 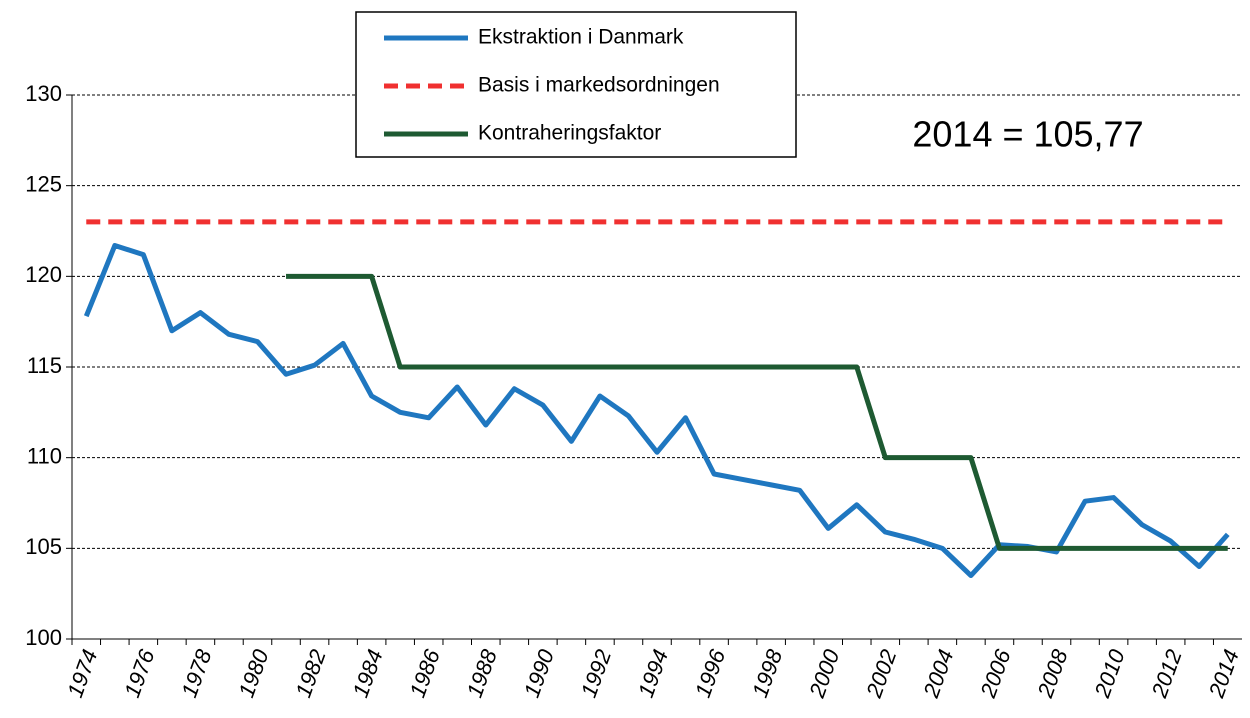 I want to click on x-tick-label: 1974, so click(x=82, y=673).